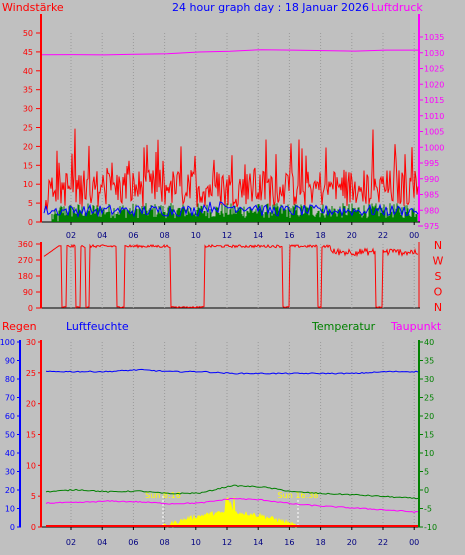 The width and height of the screenshot is (465, 555). I want to click on temp-tick-label: -5, so click(428, 509).